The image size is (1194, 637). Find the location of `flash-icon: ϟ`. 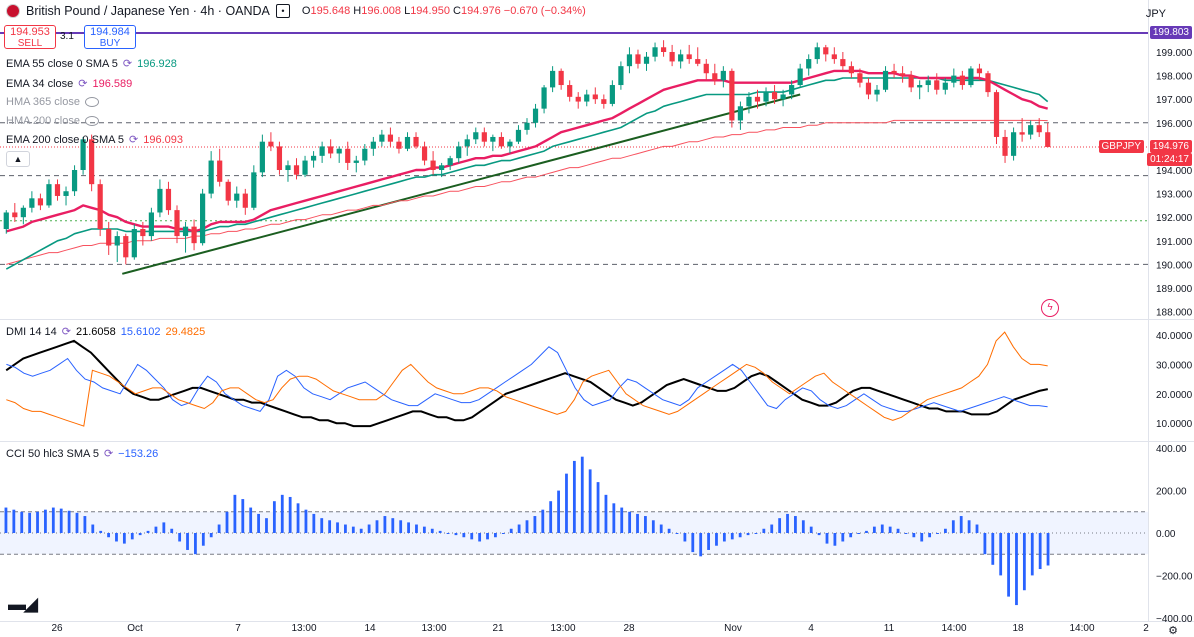

flash-icon: ϟ is located at coordinates (1050, 308).